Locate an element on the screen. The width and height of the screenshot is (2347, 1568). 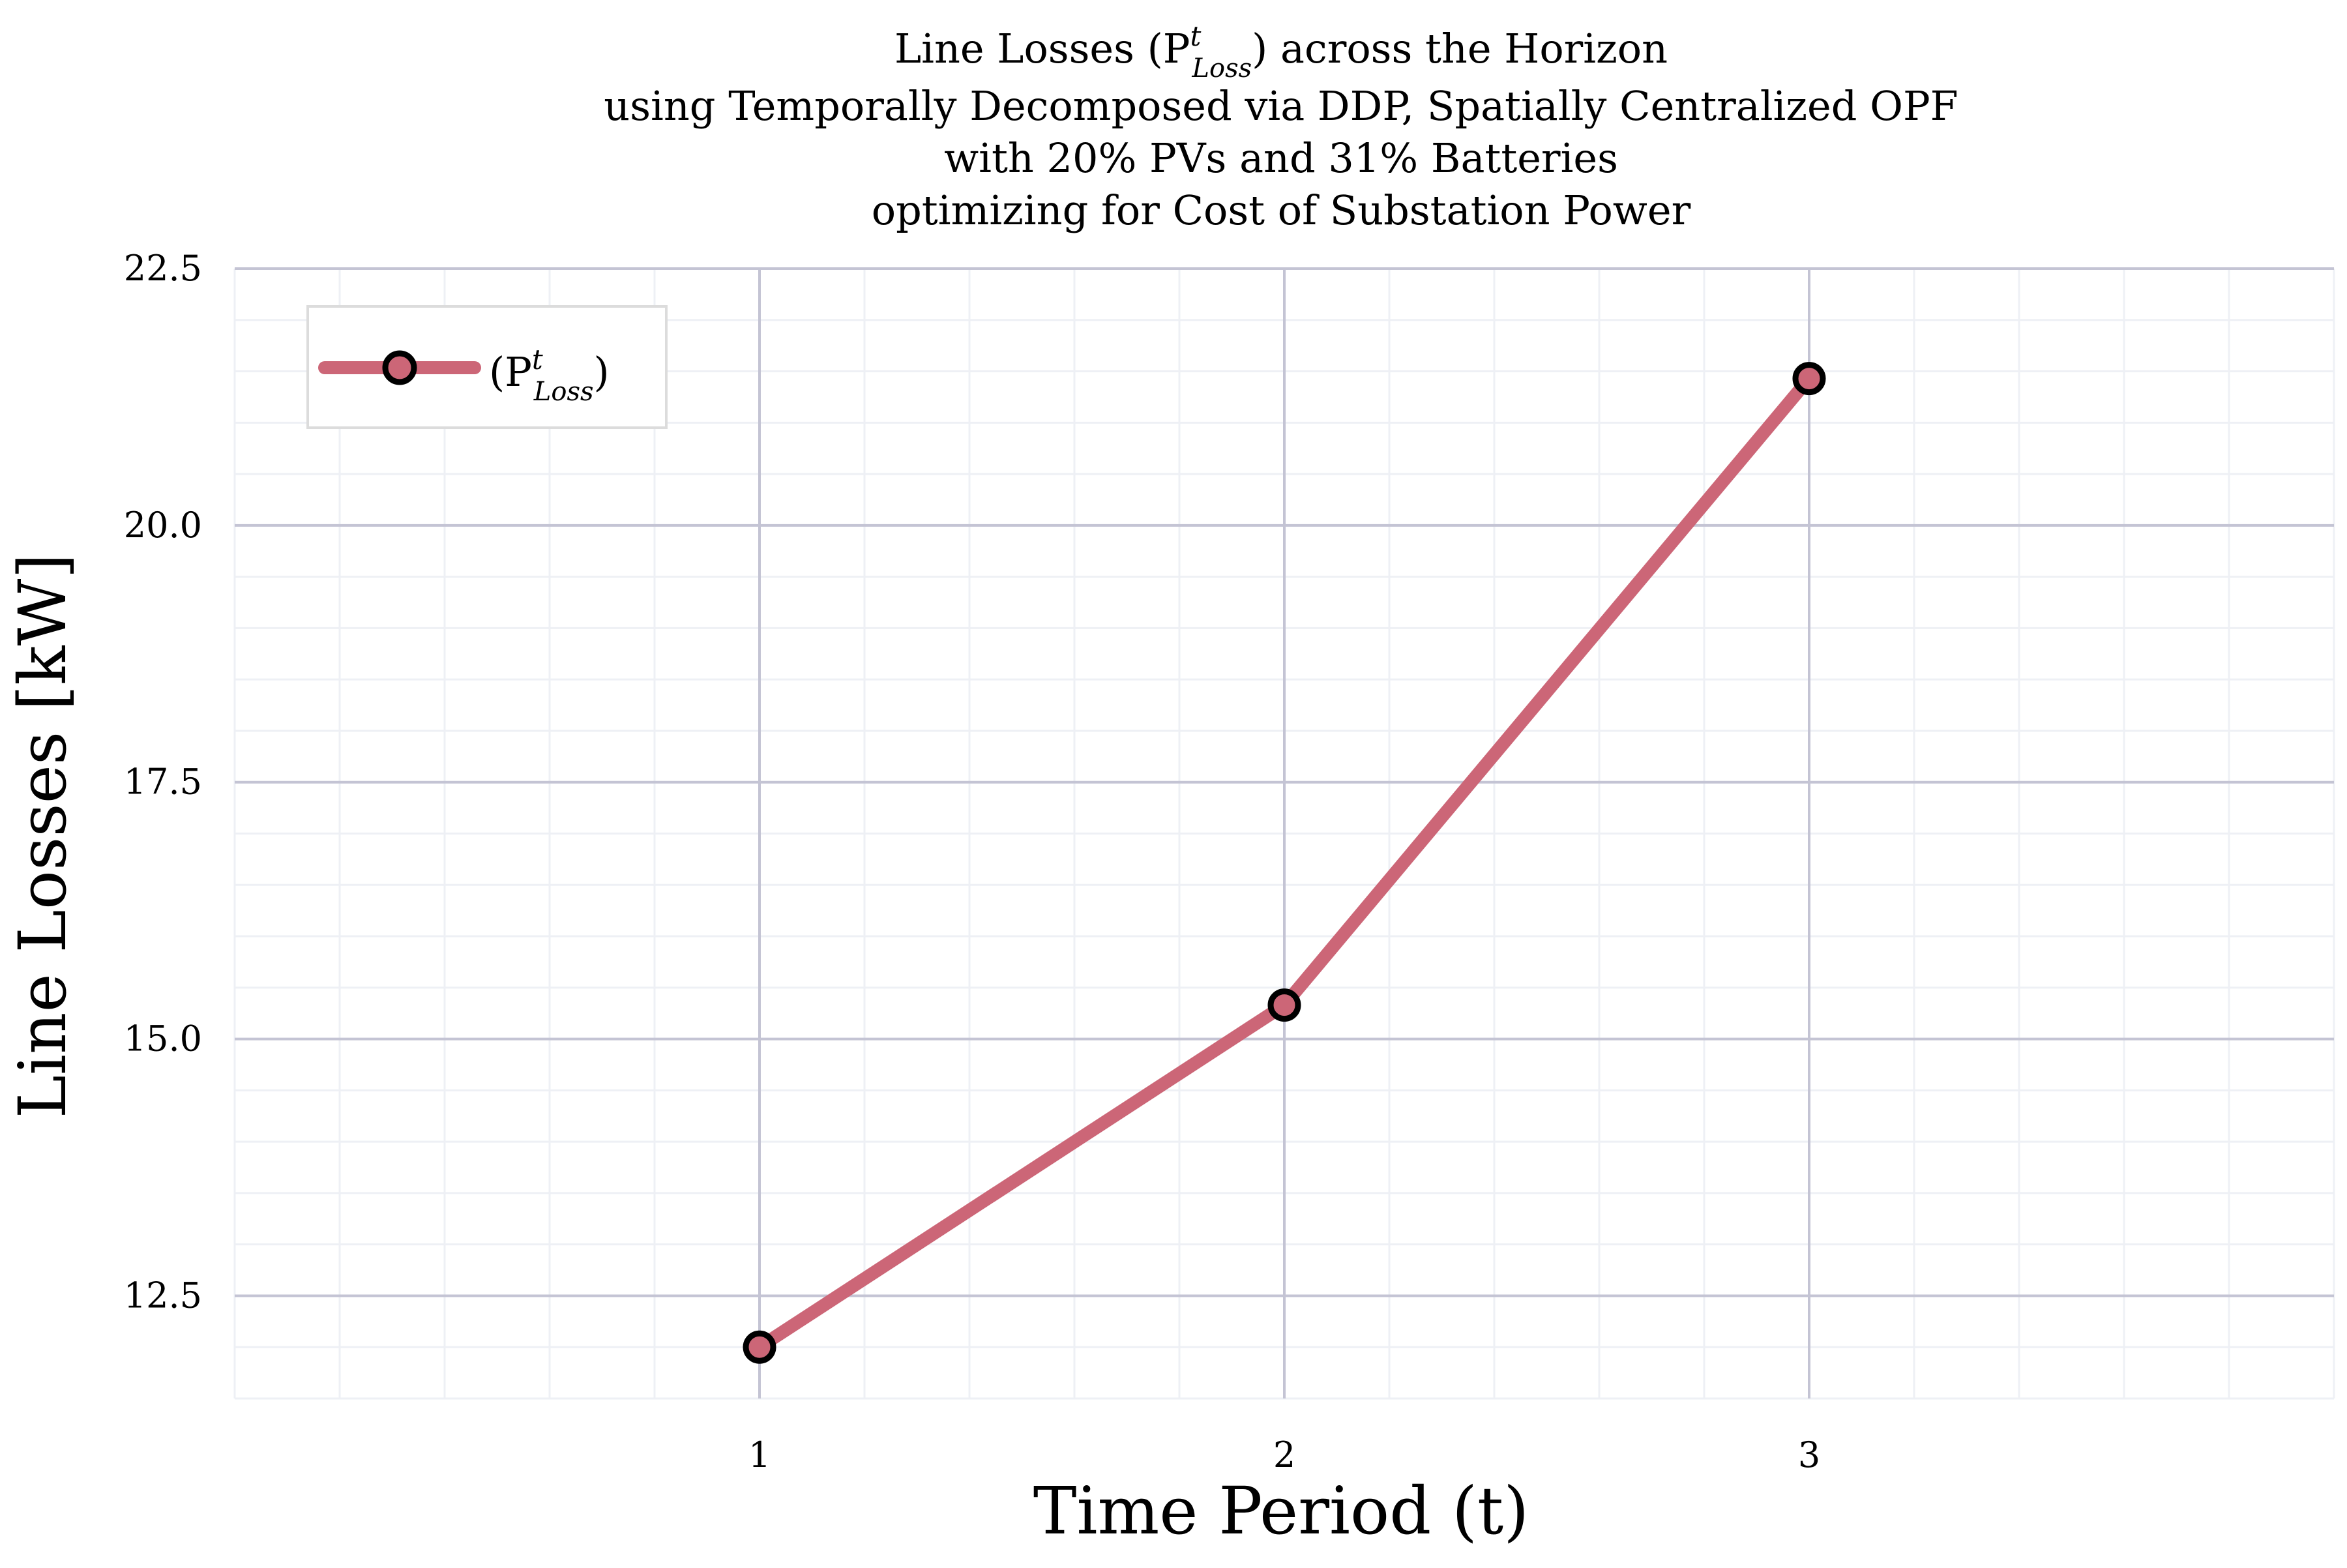
x-tick-label: 2 is located at coordinates (1284, 1455).